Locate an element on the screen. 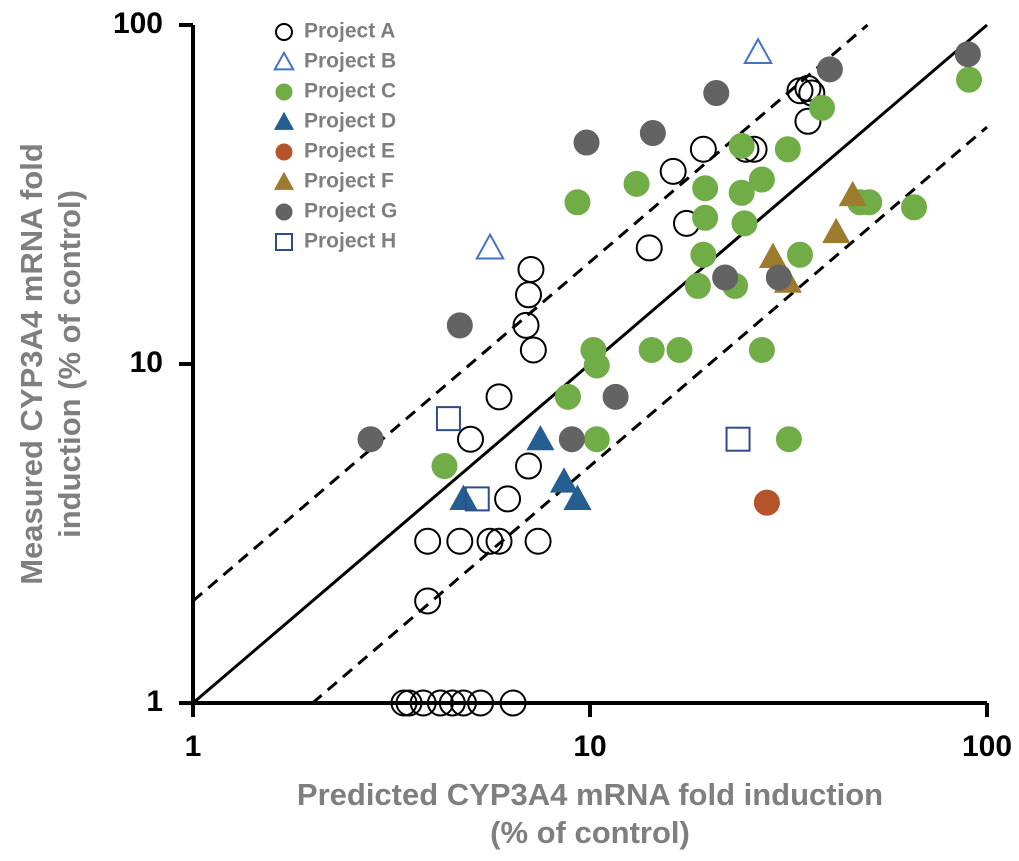 The width and height of the screenshot is (1019, 861). legend-text: Project H is located at coordinates (350, 241).